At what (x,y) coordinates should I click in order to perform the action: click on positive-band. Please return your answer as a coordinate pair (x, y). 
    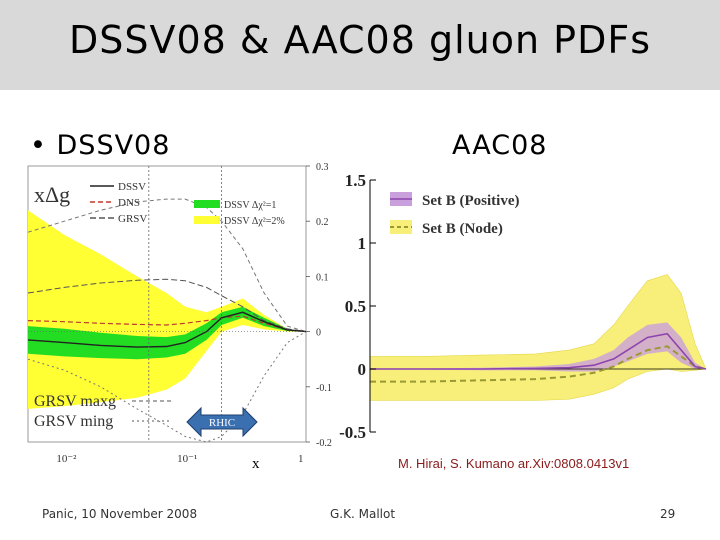
    Looking at the image, I should click on (538, 347).